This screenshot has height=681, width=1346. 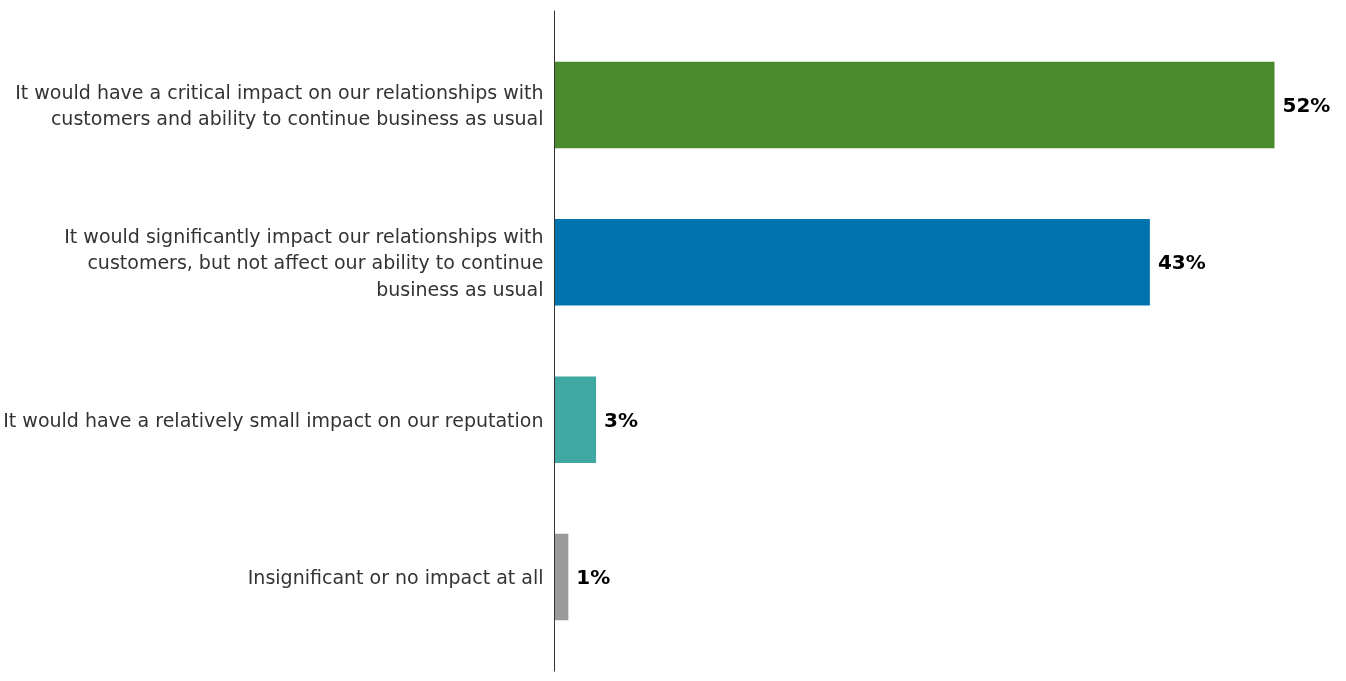 What do you see at coordinates (304, 262) in the screenshot?
I see `y-tick-label: It would significantly impact our relationships with customers, but not affect our ability to continue business as usual` at bounding box center [304, 262].